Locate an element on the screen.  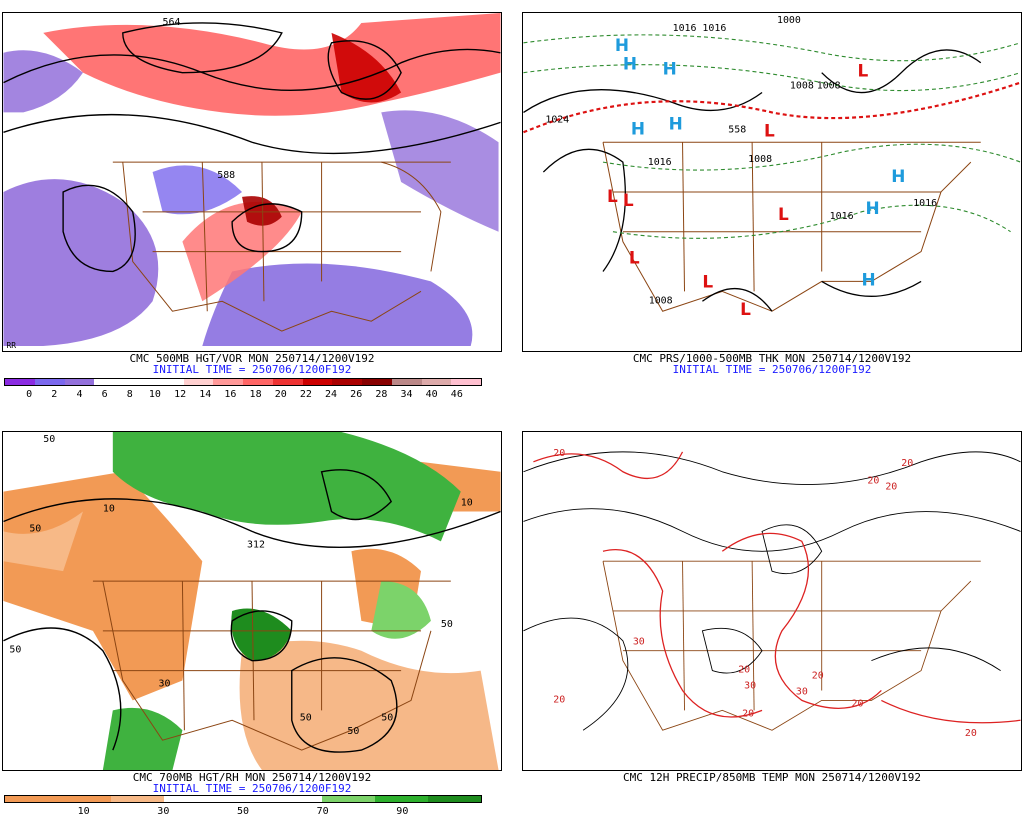
scale-label: 0 is located at coordinates (29, 394).